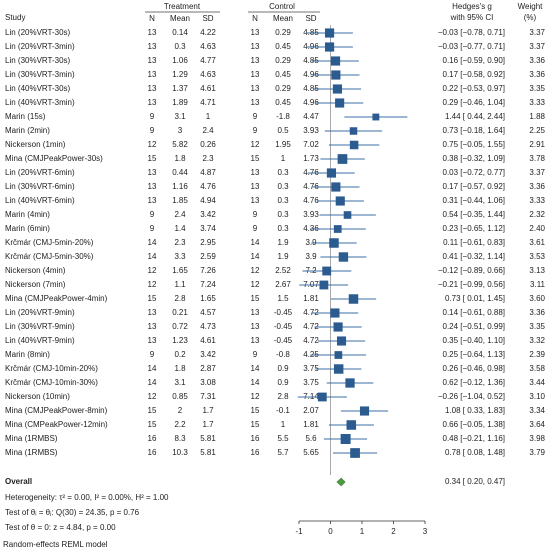  What do you see at coordinates (283, 116) in the screenshot?
I see `control-cell: -1.8` at bounding box center [283, 116].